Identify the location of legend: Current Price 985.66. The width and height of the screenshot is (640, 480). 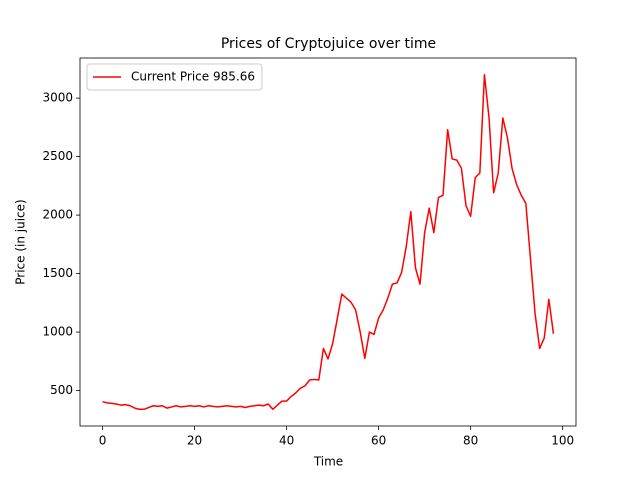
(174, 77).